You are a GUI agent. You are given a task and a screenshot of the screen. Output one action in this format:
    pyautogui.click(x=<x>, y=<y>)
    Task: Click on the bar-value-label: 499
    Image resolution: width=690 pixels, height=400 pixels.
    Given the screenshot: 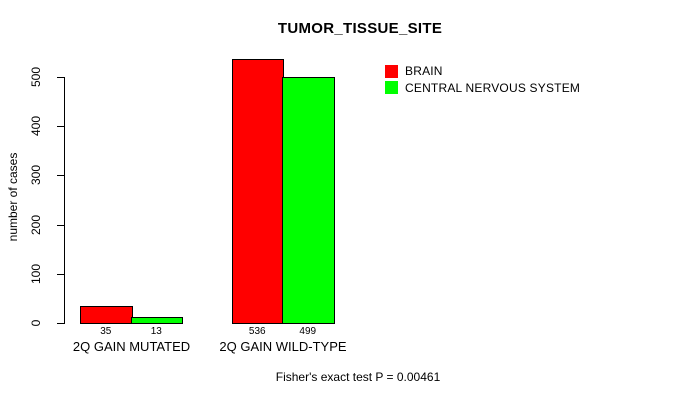 What is the action you would take?
    pyautogui.click(x=308, y=331)
    